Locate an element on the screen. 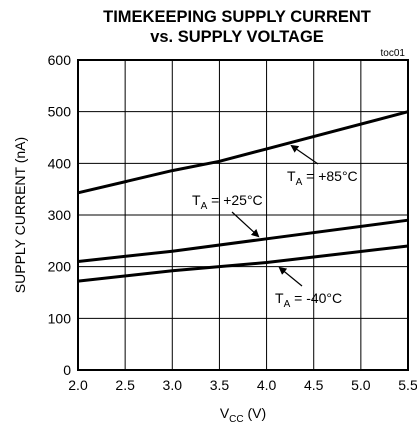  annotation-m40c-suffix: = -40°C is located at coordinates (316, 298).